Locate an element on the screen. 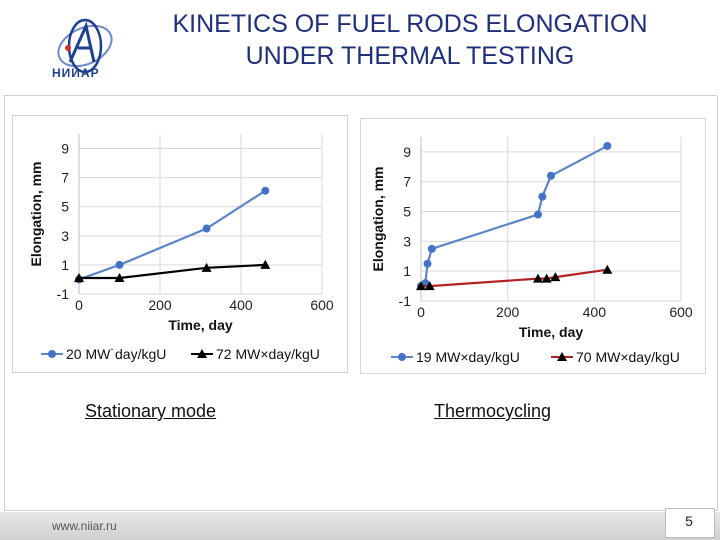 This screenshot has height=540, width=720. legend-label: 70 MW×day/kgU is located at coordinates (628, 357).